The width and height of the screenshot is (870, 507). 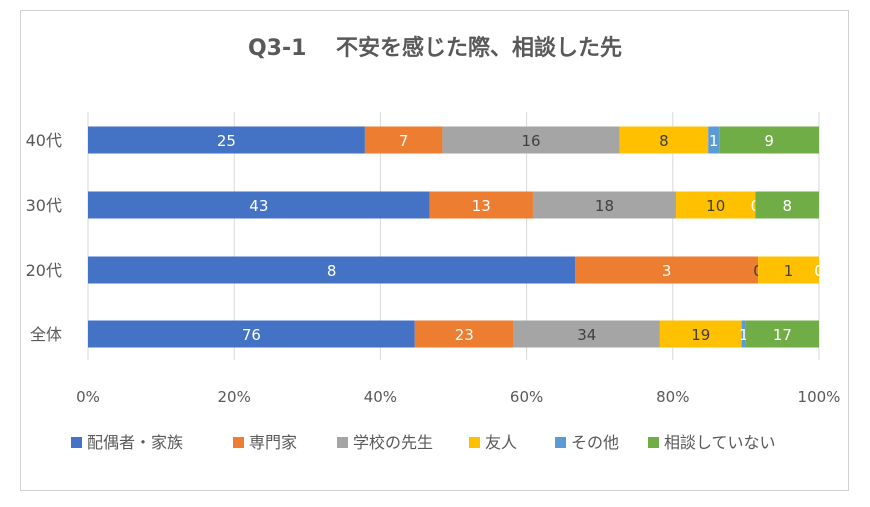 I want to click on data-label: 17, so click(x=782, y=335).